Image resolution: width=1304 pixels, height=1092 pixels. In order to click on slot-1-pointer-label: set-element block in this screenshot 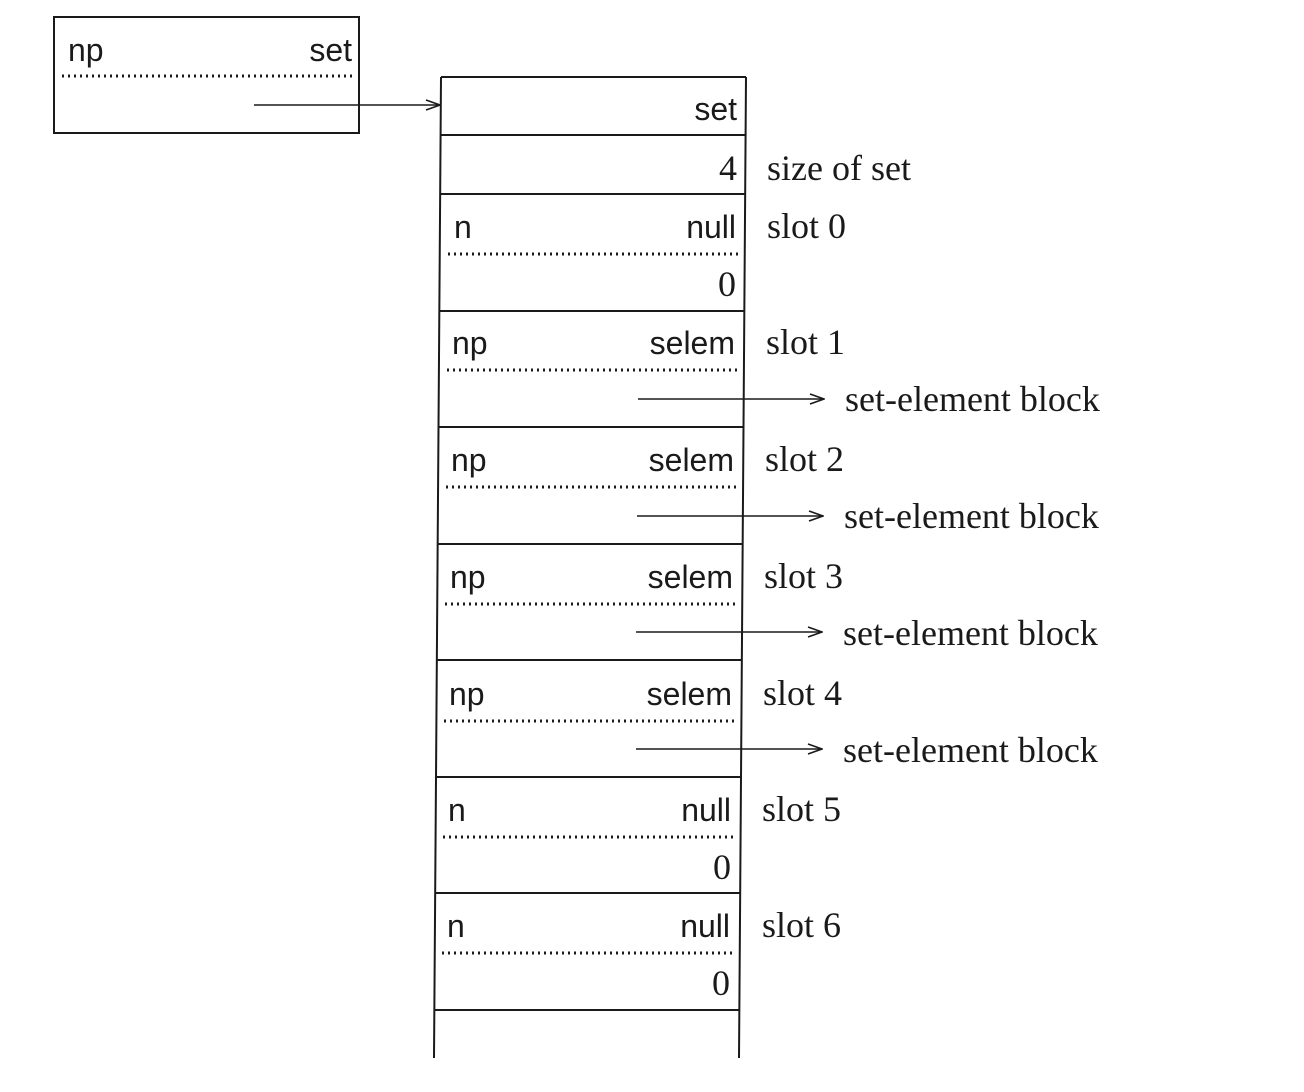, I will do `click(972, 399)`.